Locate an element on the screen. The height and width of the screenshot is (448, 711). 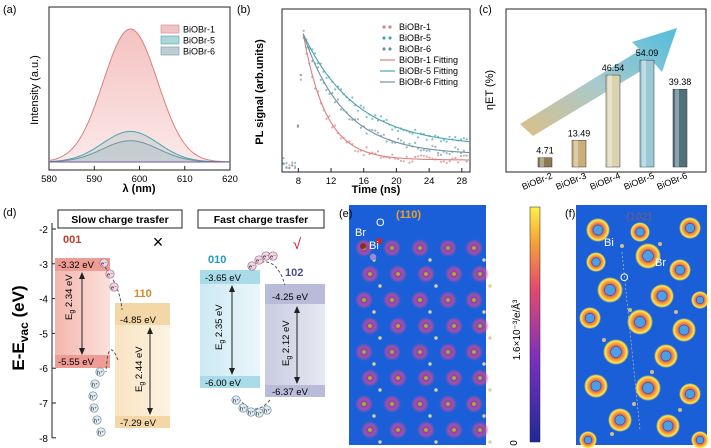
hole-path-fast is located at coordinates (255, 404).